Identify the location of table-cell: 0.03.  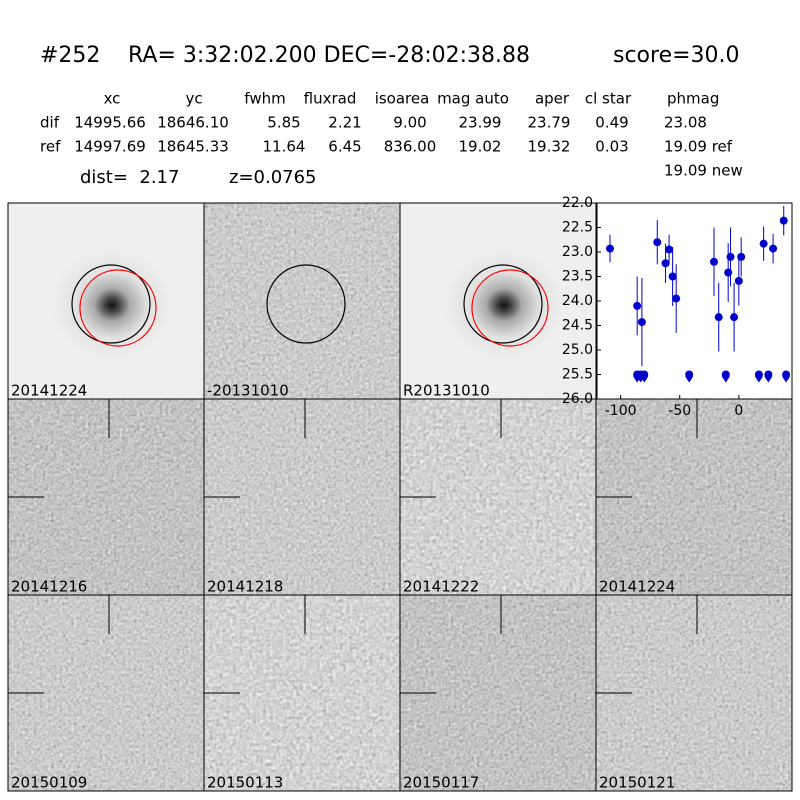
(611, 147).